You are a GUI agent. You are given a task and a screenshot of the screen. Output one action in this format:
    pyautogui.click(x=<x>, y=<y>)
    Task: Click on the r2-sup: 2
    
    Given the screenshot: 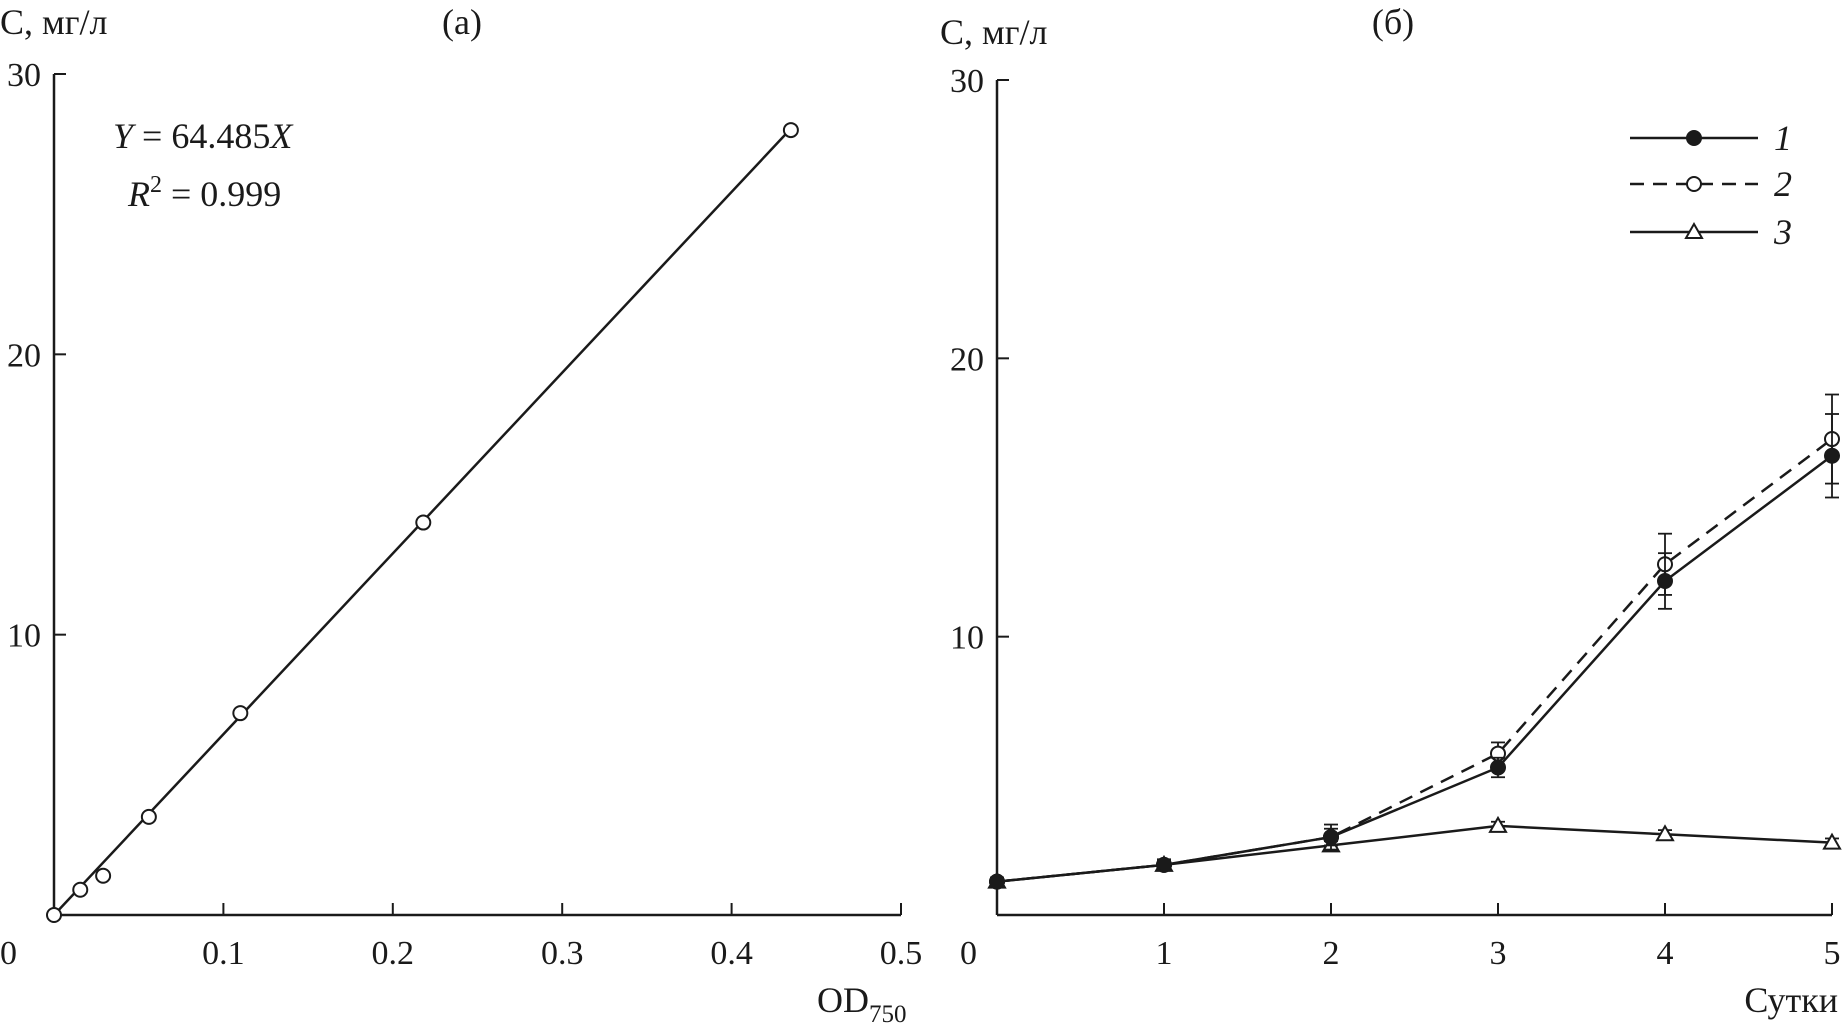 What is the action you would take?
    pyautogui.click(x=156, y=185)
    